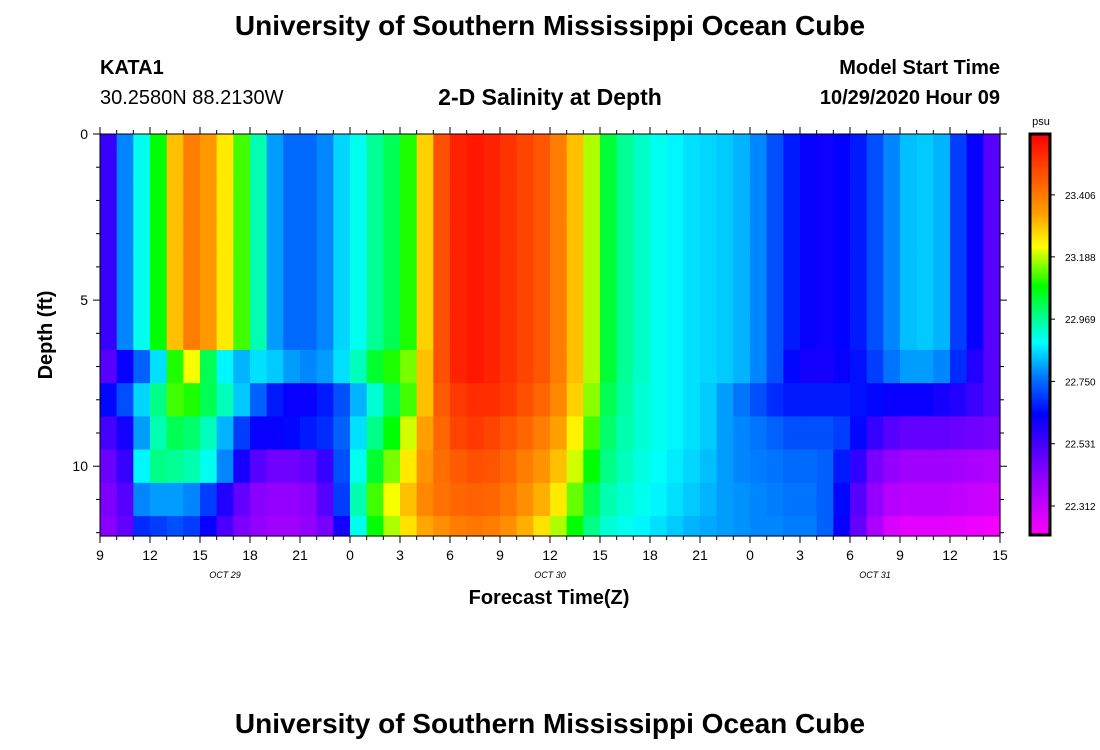 The width and height of the screenshot is (1100, 750). I want to click on date-labels: OCT 29 OCT 30 OCT 31, so click(550, 575).